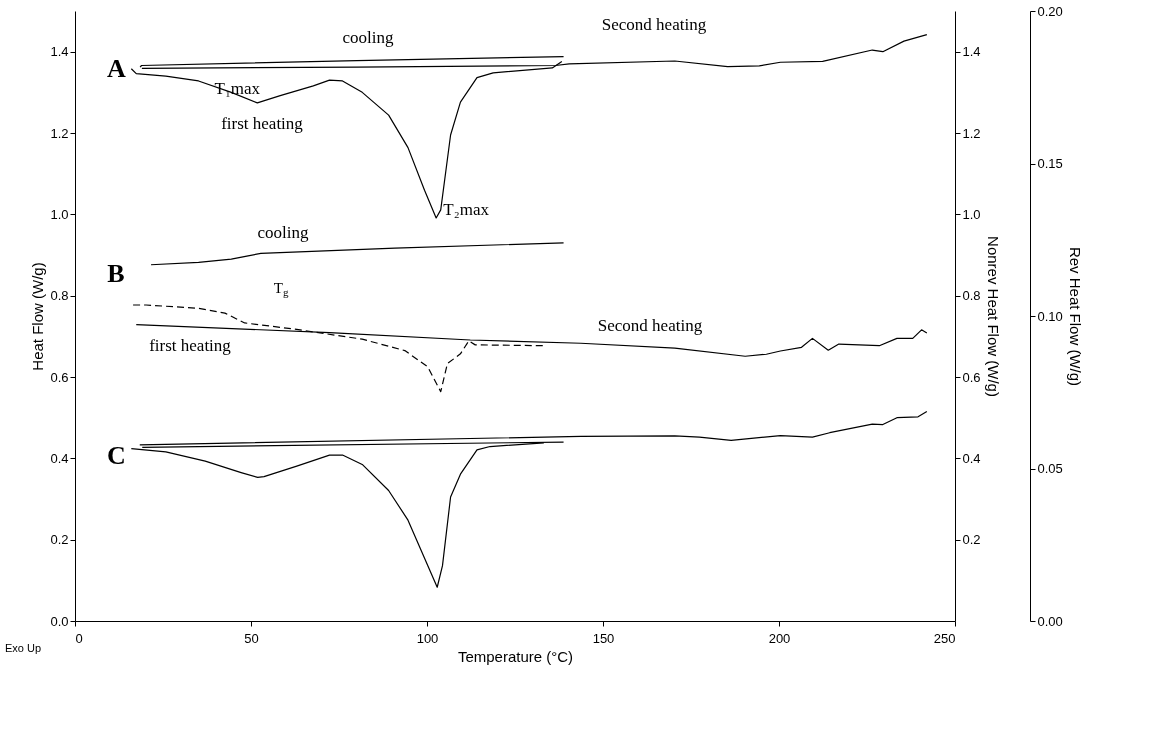 The width and height of the screenshot is (1149, 749). Describe the element at coordinates (59, 540) in the screenshot. I see `y-tick-label: 0.2` at that location.